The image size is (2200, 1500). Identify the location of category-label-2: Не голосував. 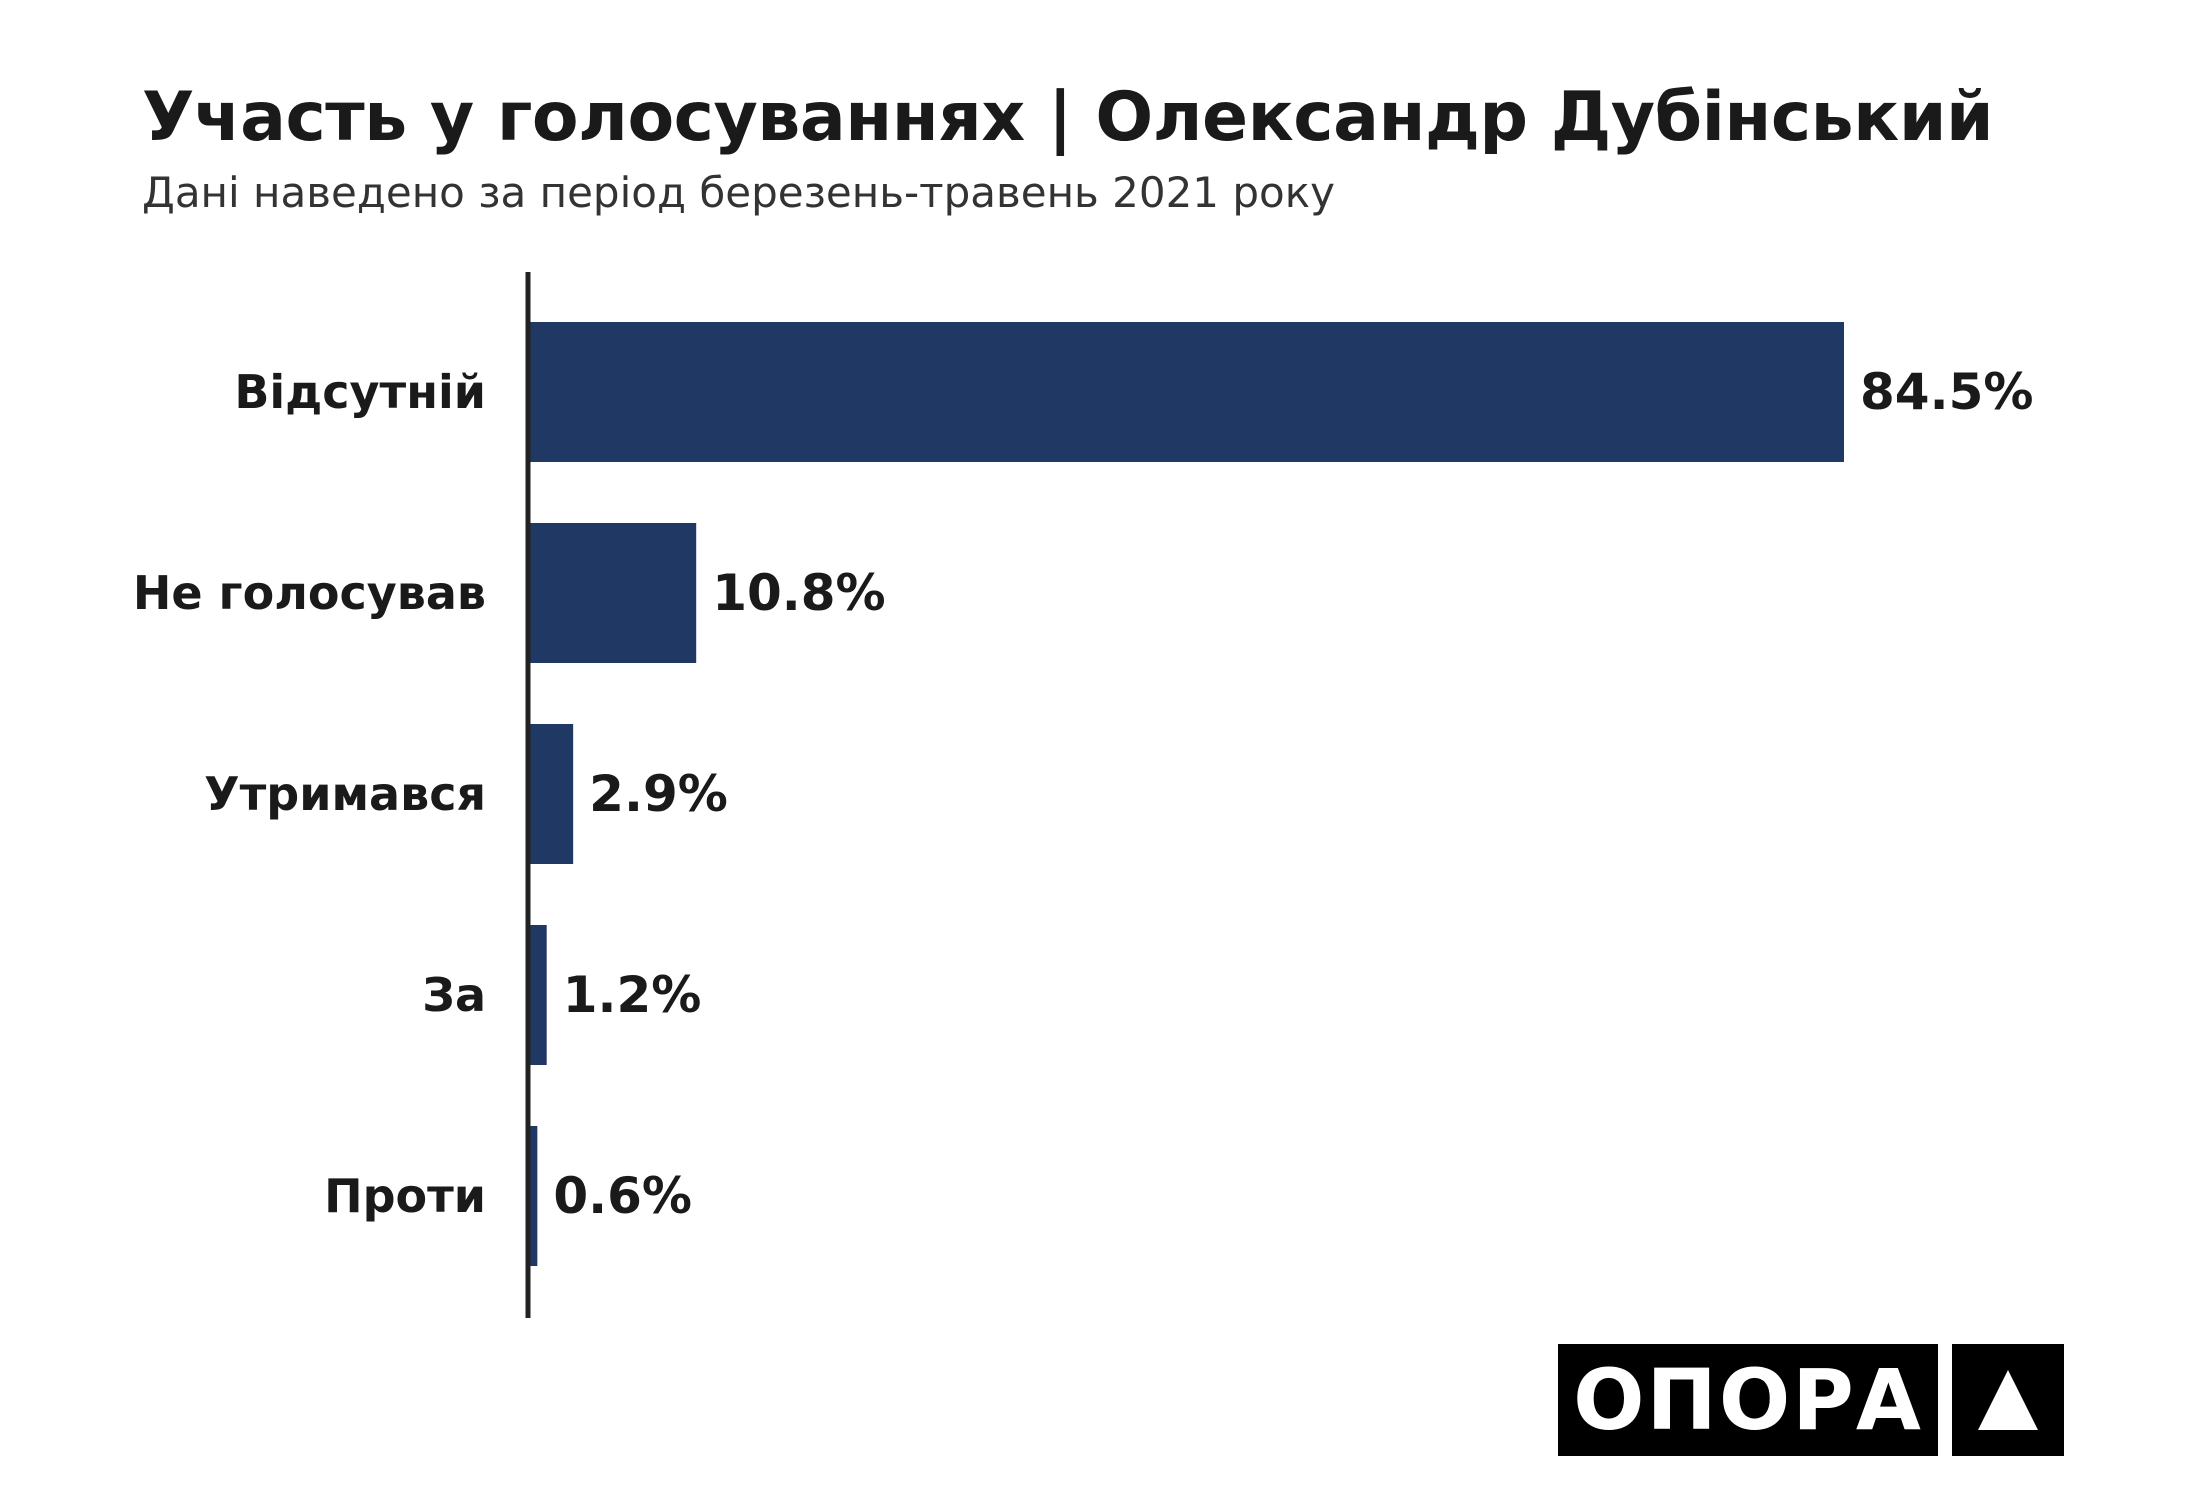
(309, 593).